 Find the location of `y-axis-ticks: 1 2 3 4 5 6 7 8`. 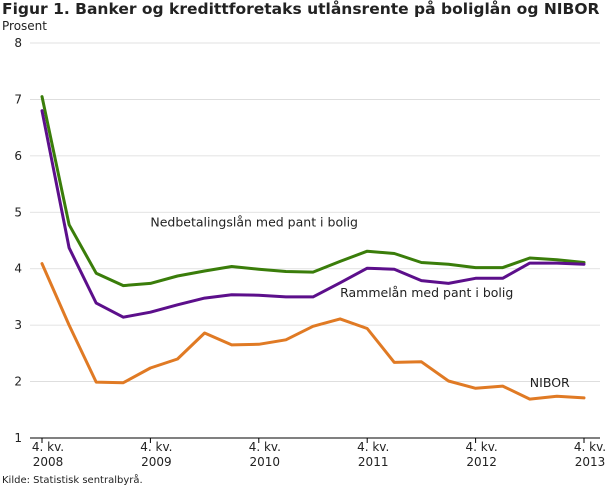

y-axis-ticks: 1 2 3 4 5 6 7 8 is located at coordinates (18, 240).